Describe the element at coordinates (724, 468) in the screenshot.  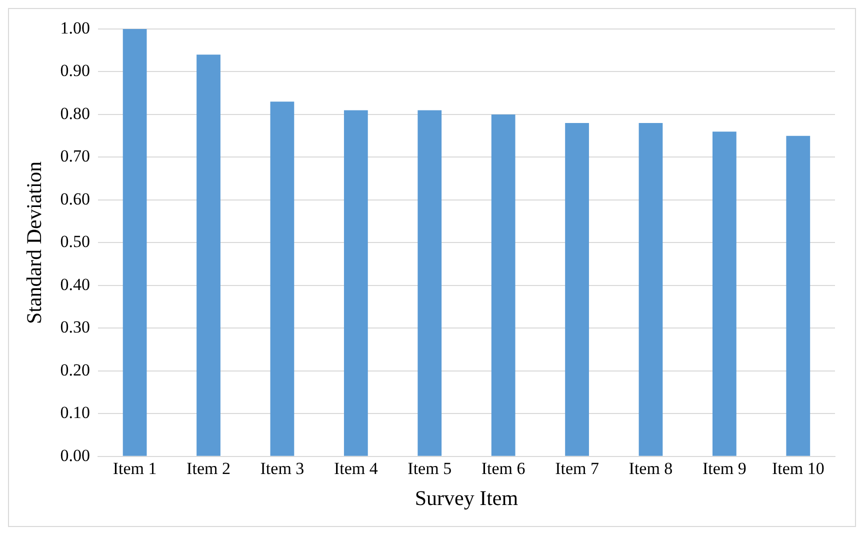
I see `x-tick-label: Item 9` at that location.